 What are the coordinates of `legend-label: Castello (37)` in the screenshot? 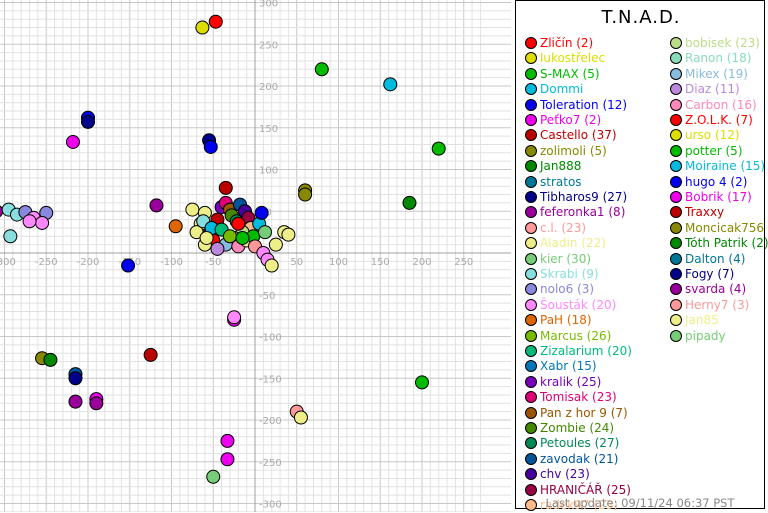 It's located at (578, 135).